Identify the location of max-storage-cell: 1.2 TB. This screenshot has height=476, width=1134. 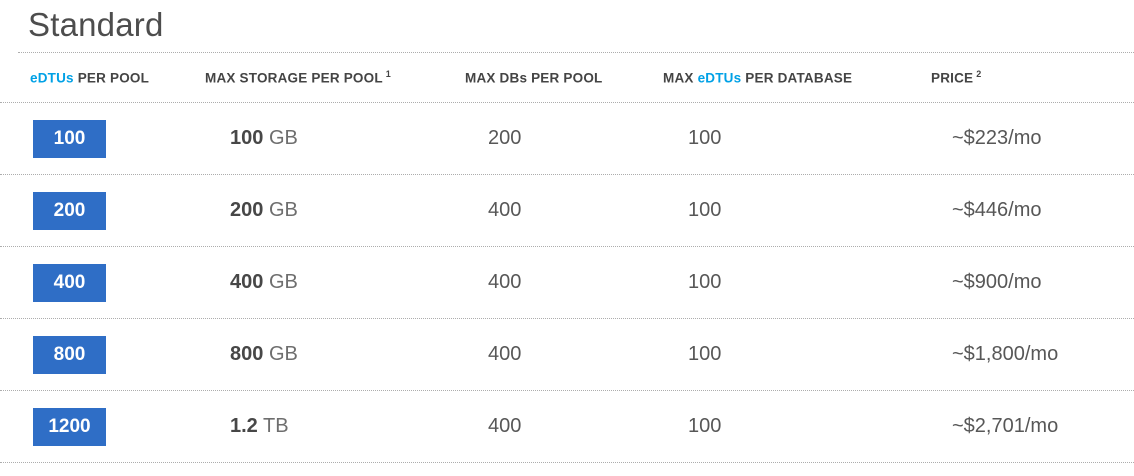
(259, 426).